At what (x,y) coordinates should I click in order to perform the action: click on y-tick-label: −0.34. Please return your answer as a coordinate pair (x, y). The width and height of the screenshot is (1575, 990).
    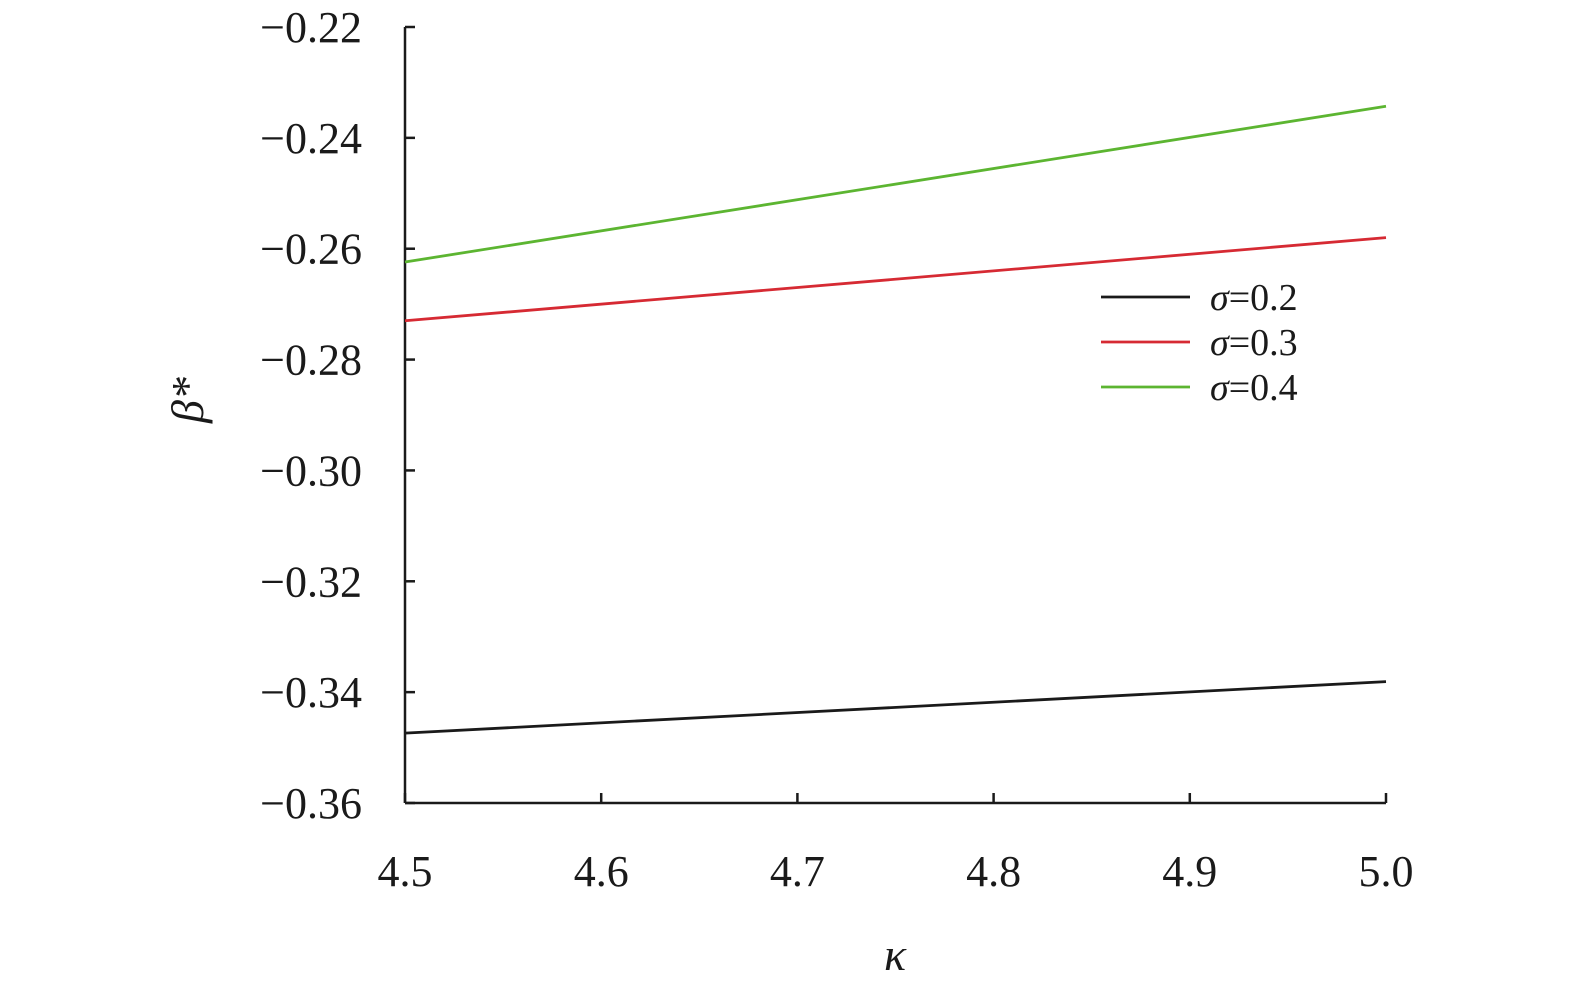
    Looking at the image, I should click on (311, 692).